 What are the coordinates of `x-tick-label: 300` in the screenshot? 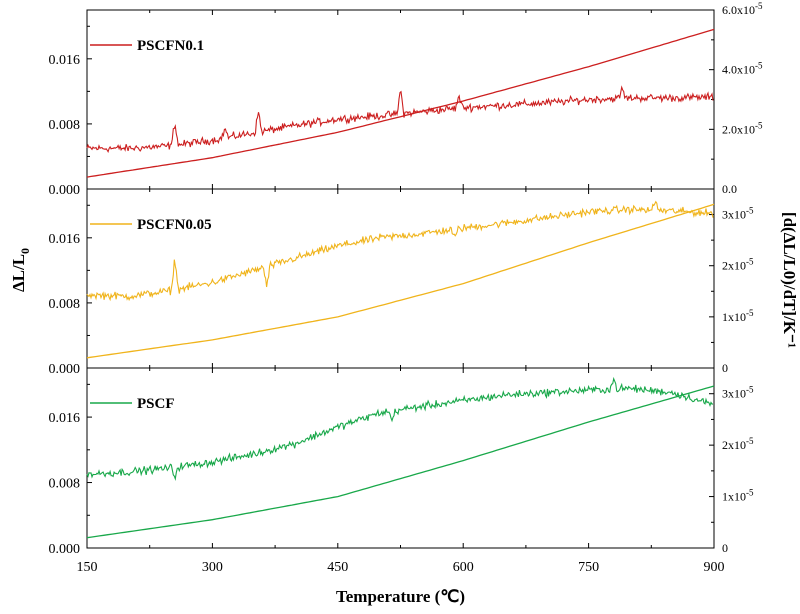 It's located at (212, 567).